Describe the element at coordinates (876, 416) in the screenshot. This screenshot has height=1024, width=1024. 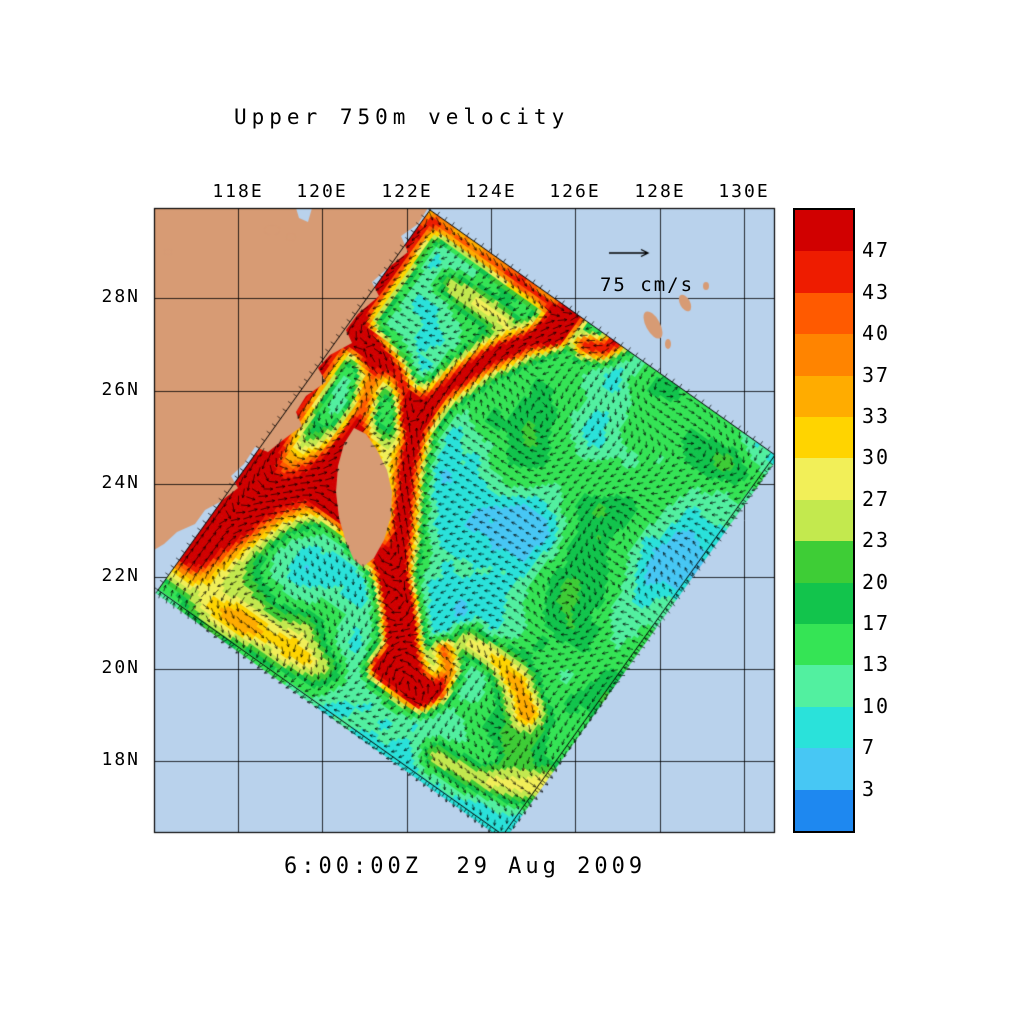
I see `colorbar-label-33: 33` at that location.